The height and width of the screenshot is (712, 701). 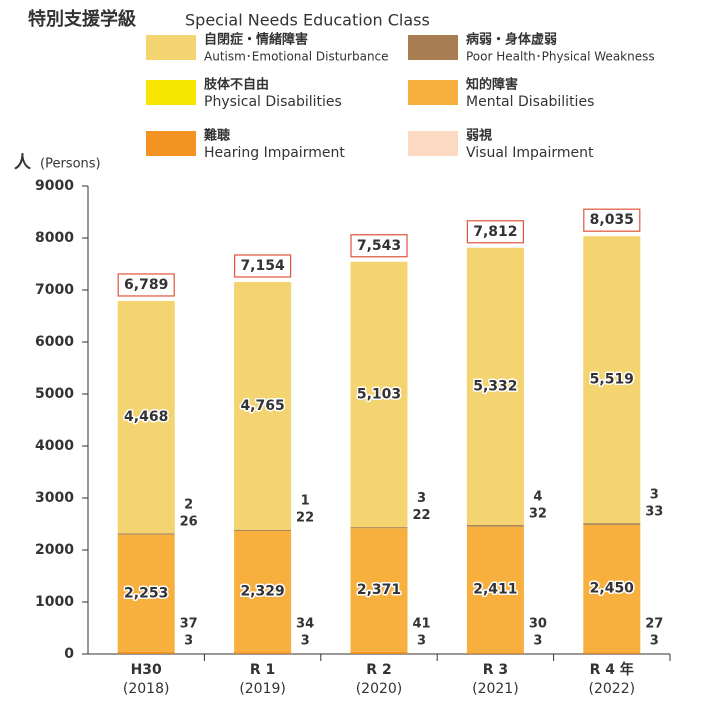 I want to click on value-label: 30, so click(x=538, y=624).